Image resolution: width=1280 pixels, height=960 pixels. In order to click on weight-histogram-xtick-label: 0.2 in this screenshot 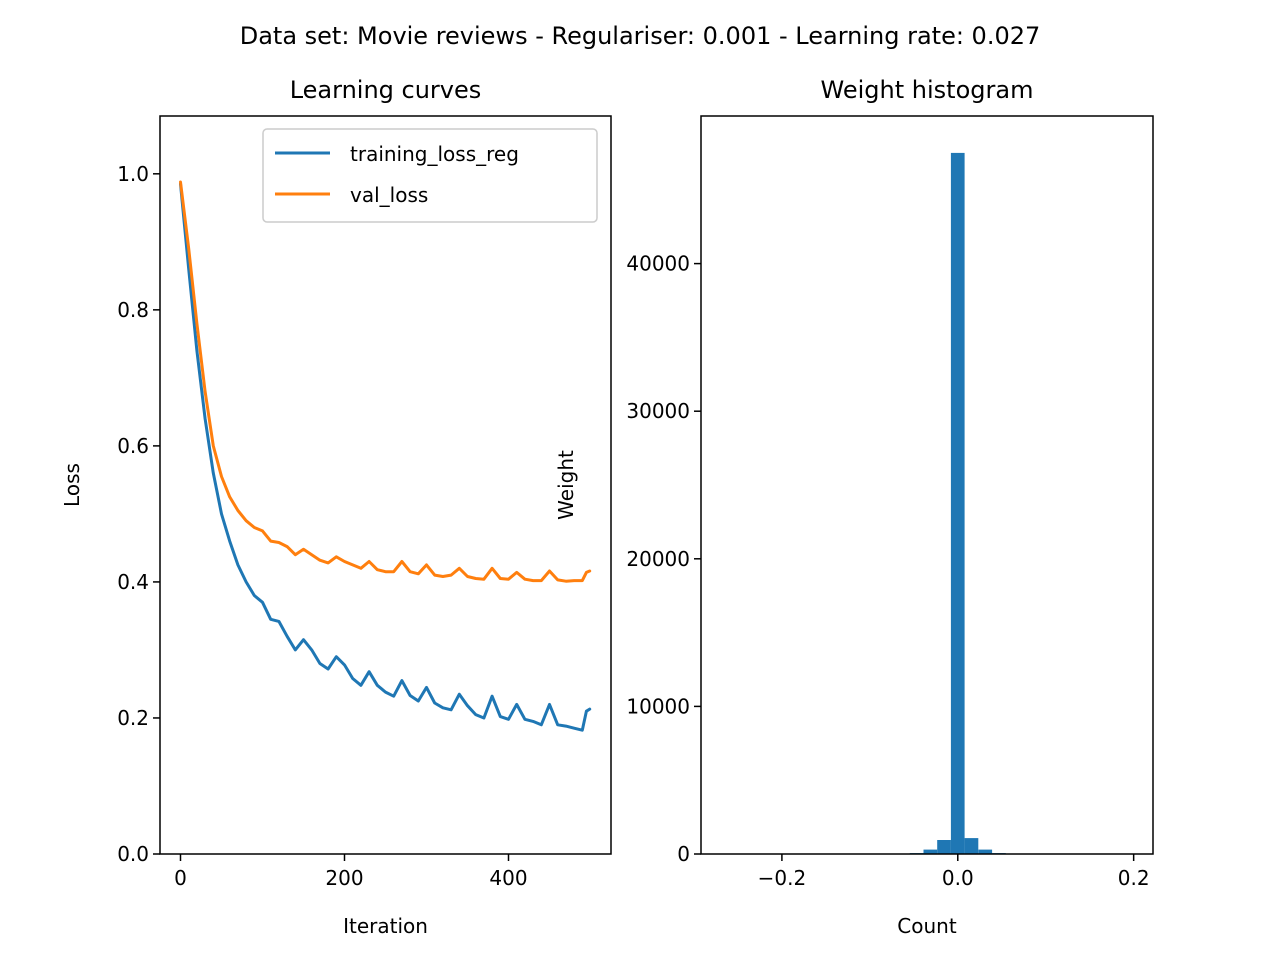, I will do `click(1134, 878)`.